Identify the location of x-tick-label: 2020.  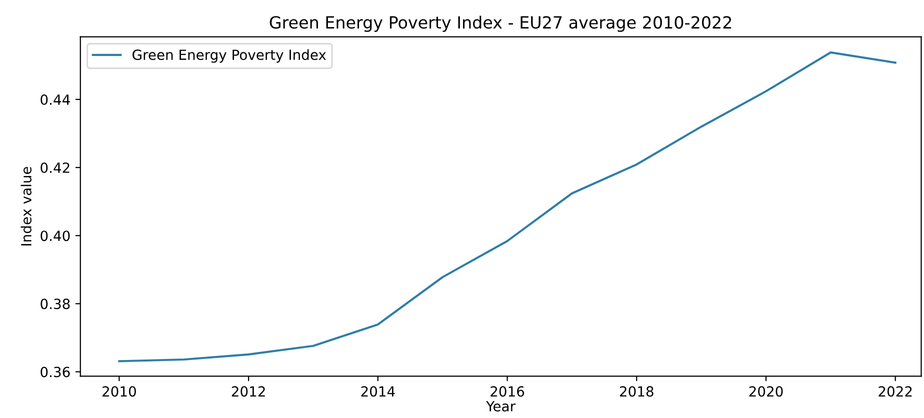
(766, 391).